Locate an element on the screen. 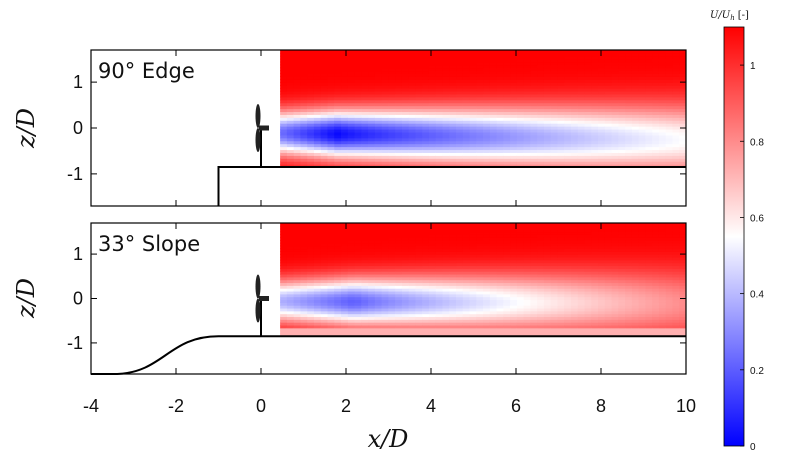 Image resolution: width=800 pixels, height=455 pixels. colorbar-tick-label: 0.4 is located at coordinates (757, 295).